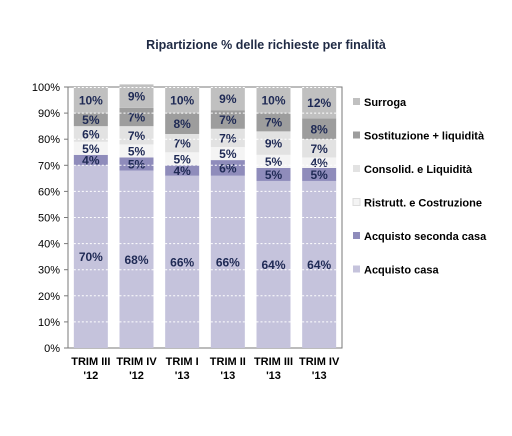 Image resolution: width=512 pixels, height=436 pixels. What do you see at coordinates (49, 323) in the screenshot?
I see `y-tick-label: 10%` at bounding box center [49, 323].